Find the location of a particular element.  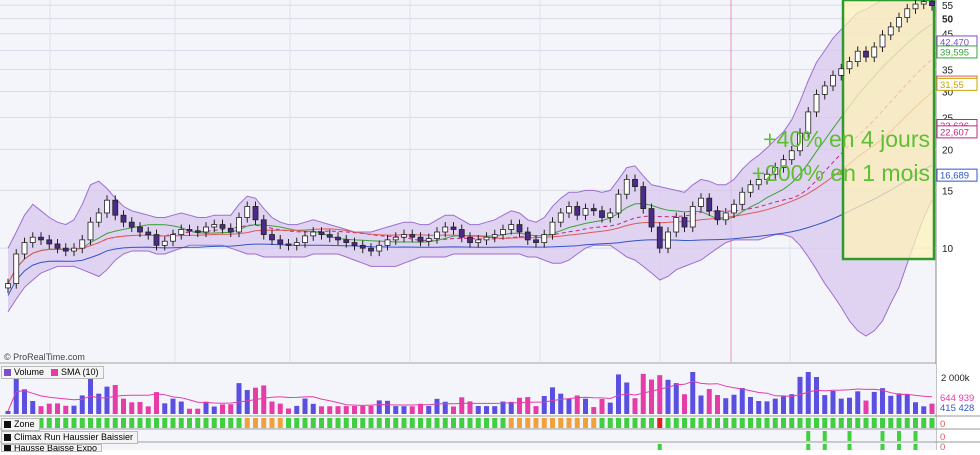

expo-panel-title: Hausse Baisse Expo is located at coordinates (52, 448).